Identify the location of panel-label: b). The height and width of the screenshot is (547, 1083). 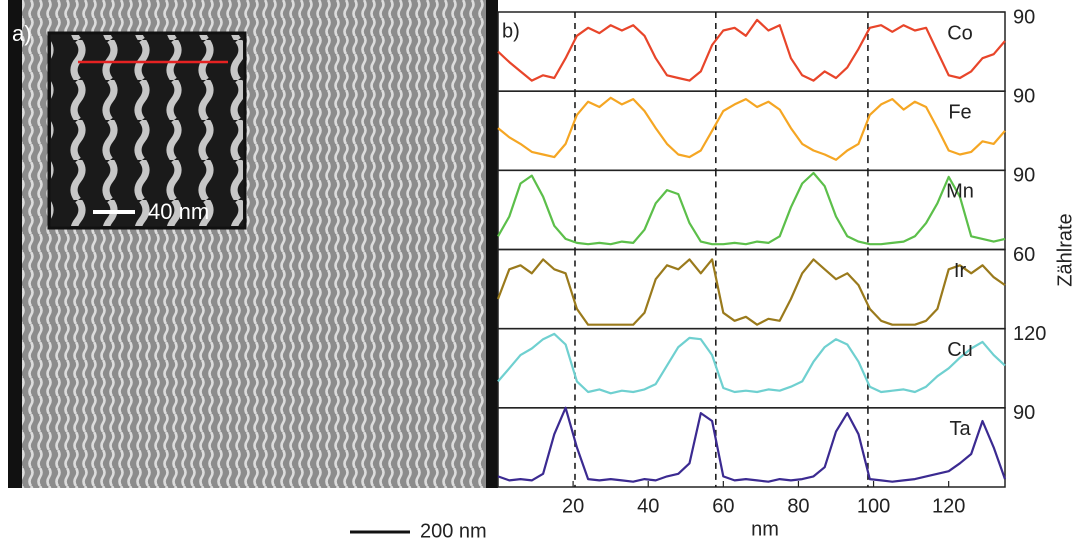
(511, 31).